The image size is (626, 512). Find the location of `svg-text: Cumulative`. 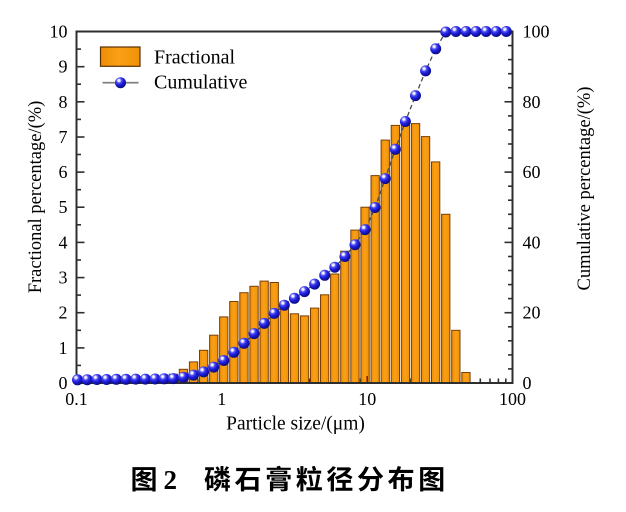

svg-text: Cumulative is located at coordinates (200, 83).